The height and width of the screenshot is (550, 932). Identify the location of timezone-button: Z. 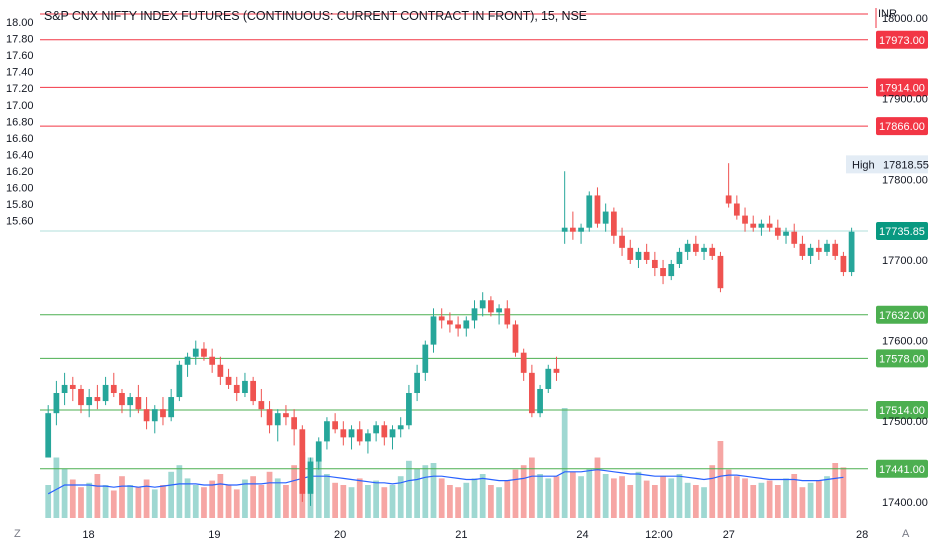
(17, 534).